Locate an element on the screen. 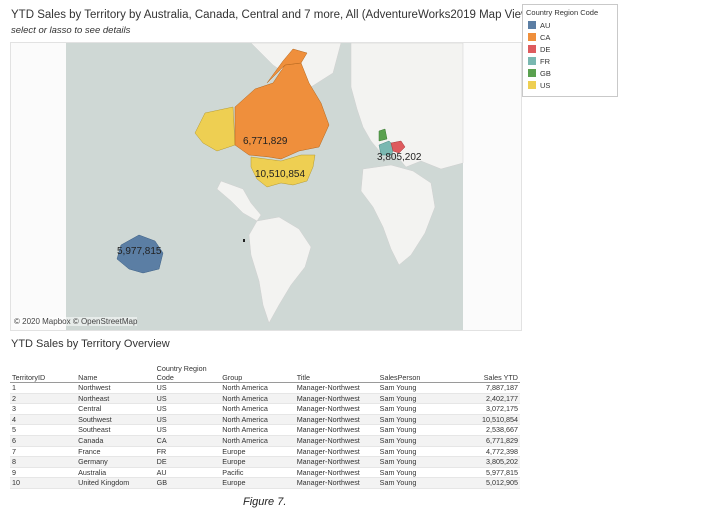 The width and height of the screenshot is (722, 519). figure-caption: Figure 7. is located at coordinates (265, 502).